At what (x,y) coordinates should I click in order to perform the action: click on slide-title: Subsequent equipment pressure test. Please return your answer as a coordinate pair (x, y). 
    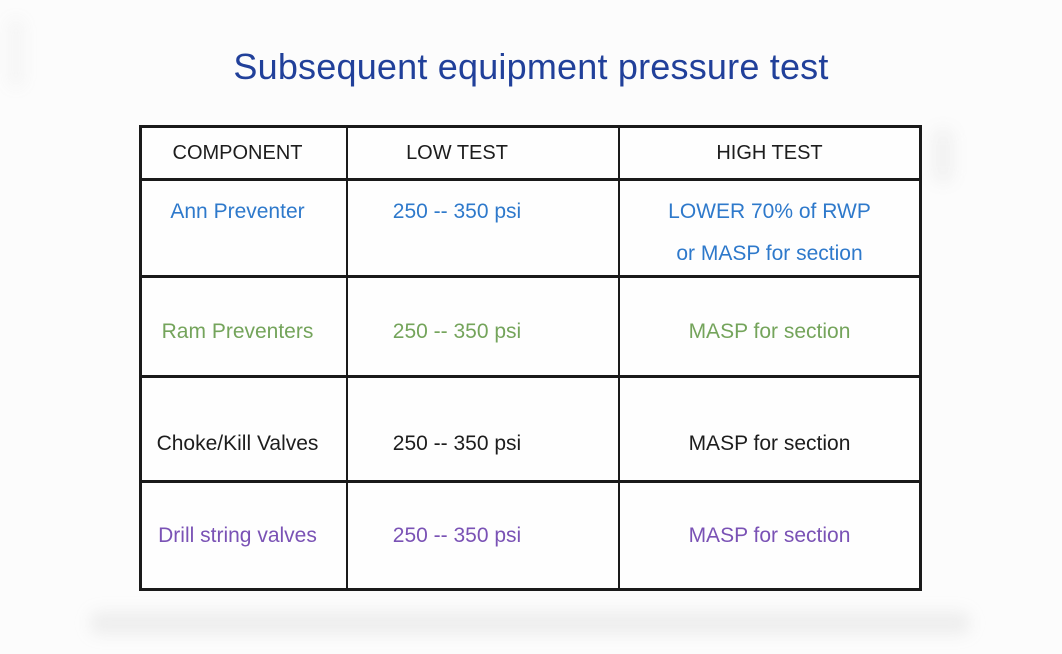
    Looking at the image, I should click on (531, 66).